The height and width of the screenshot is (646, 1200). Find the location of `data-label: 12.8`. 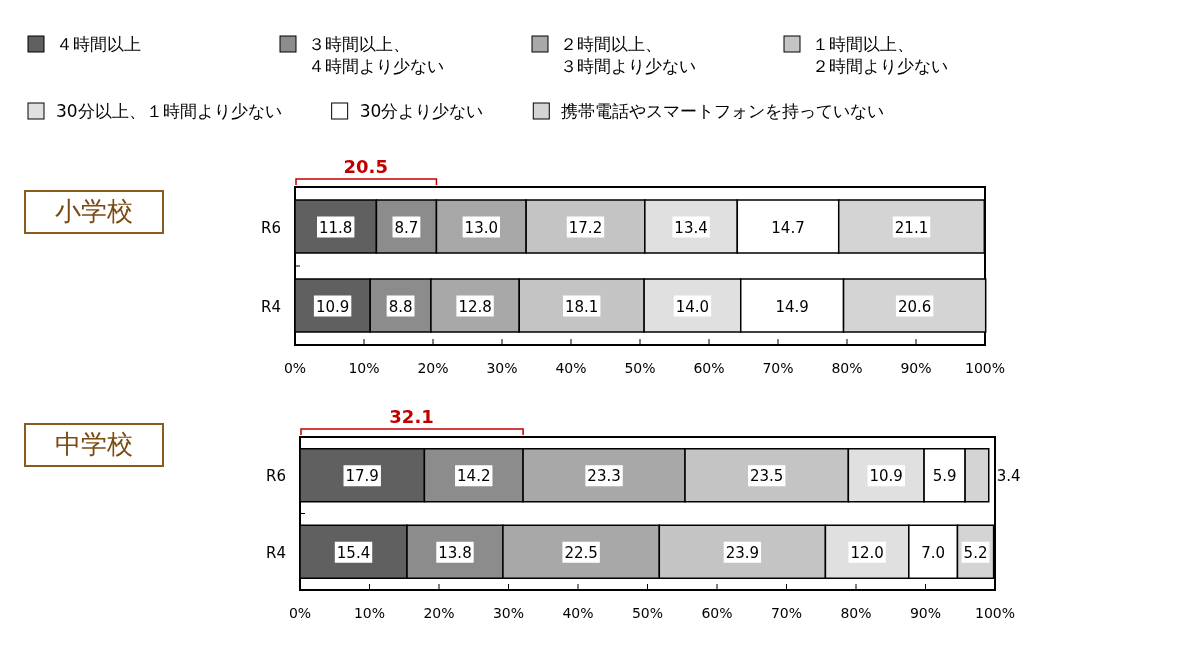

data-label: 12.8 is located at coordinates (475, 306).